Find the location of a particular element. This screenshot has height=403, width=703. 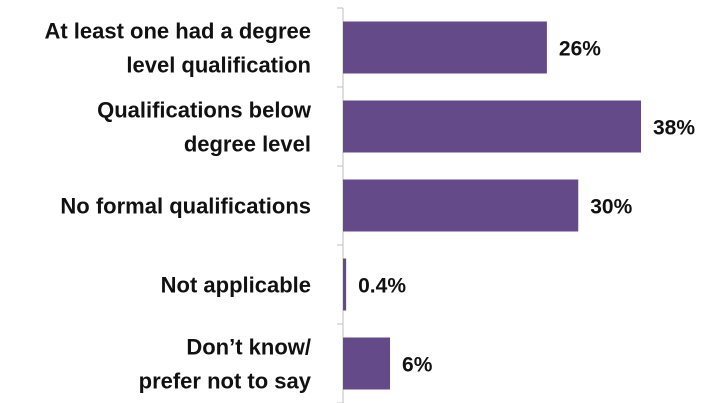

category-axis is located at coordinates (340, 205).